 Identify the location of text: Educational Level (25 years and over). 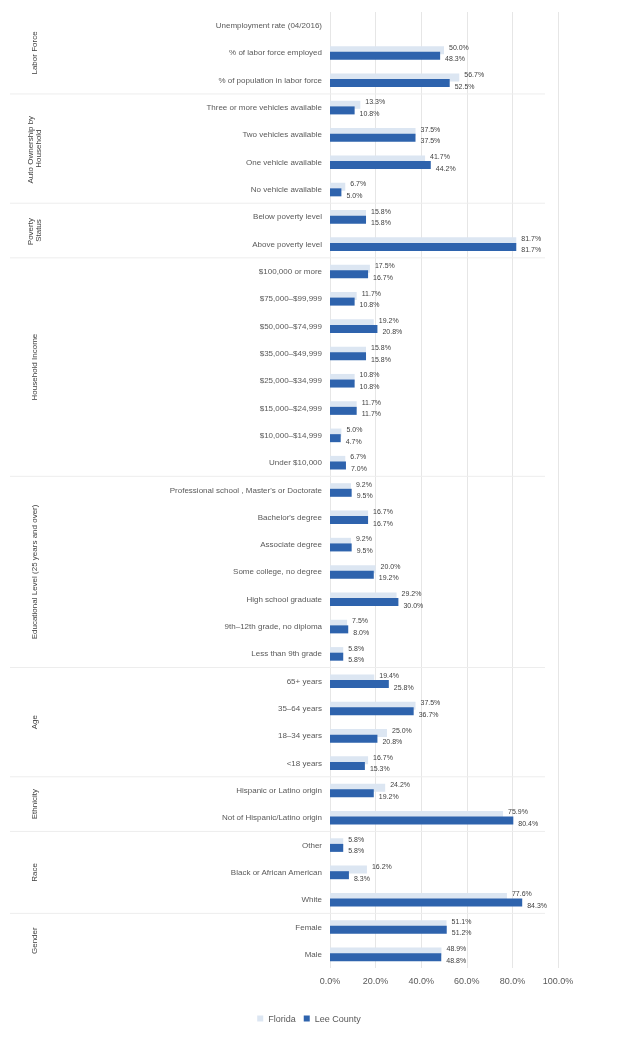
(34, 572).